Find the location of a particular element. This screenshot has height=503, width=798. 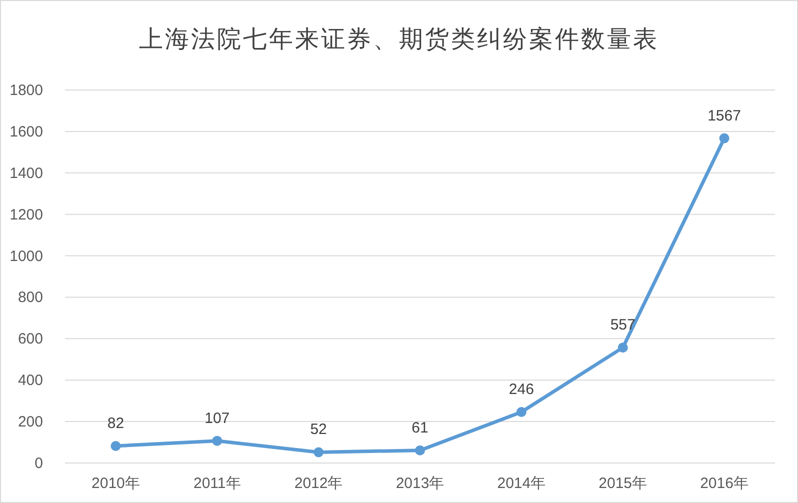

y-tick-label: 1800 is located at coordinates (26, 90).